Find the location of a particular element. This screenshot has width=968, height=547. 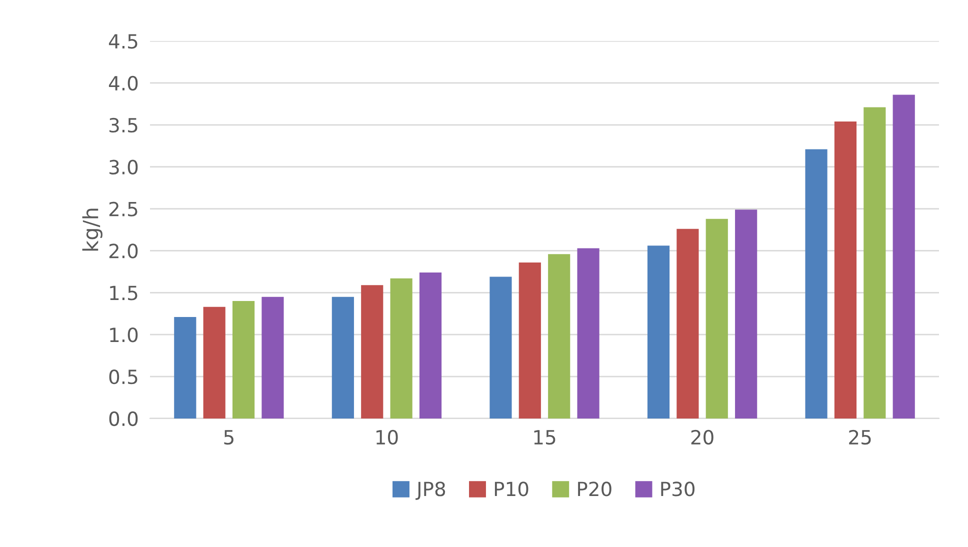

y-tick-label: 1.0 is located at coordinates (124, 335).